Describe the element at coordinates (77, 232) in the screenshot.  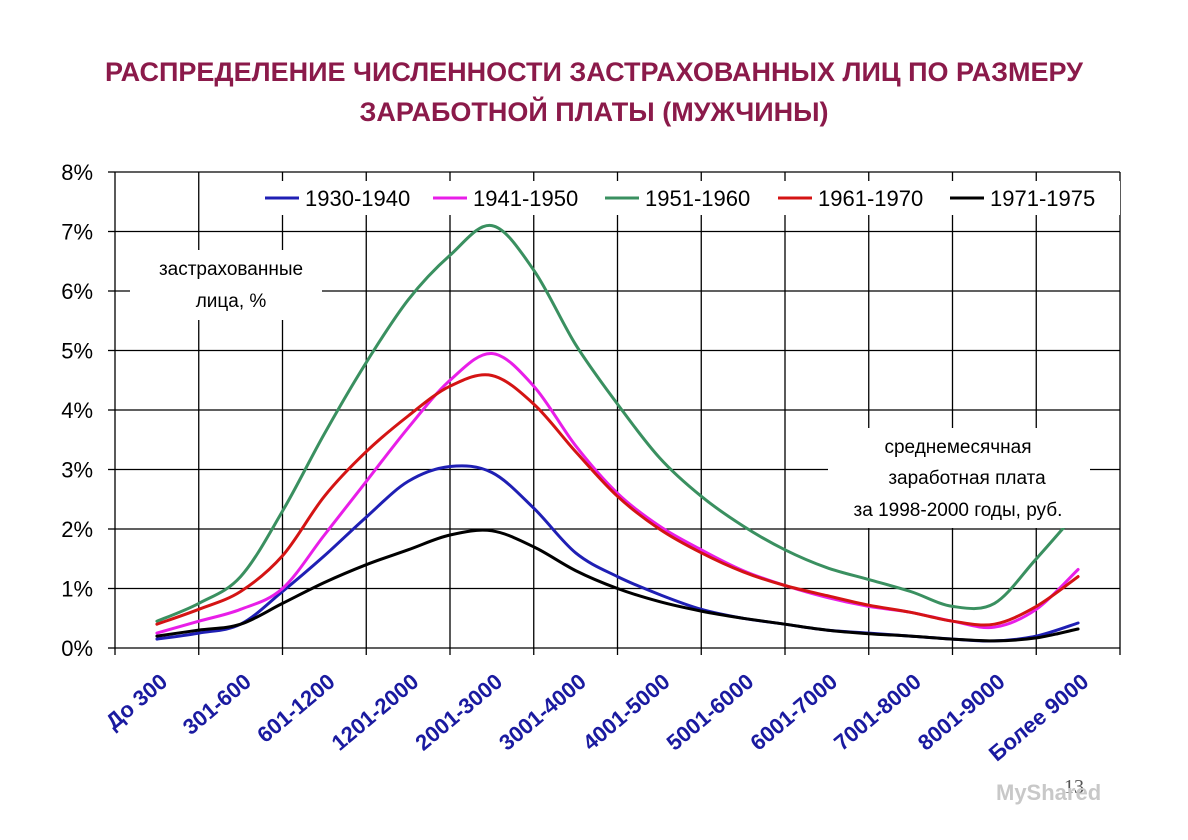
I see `y-tick-label: 7%` at that location.